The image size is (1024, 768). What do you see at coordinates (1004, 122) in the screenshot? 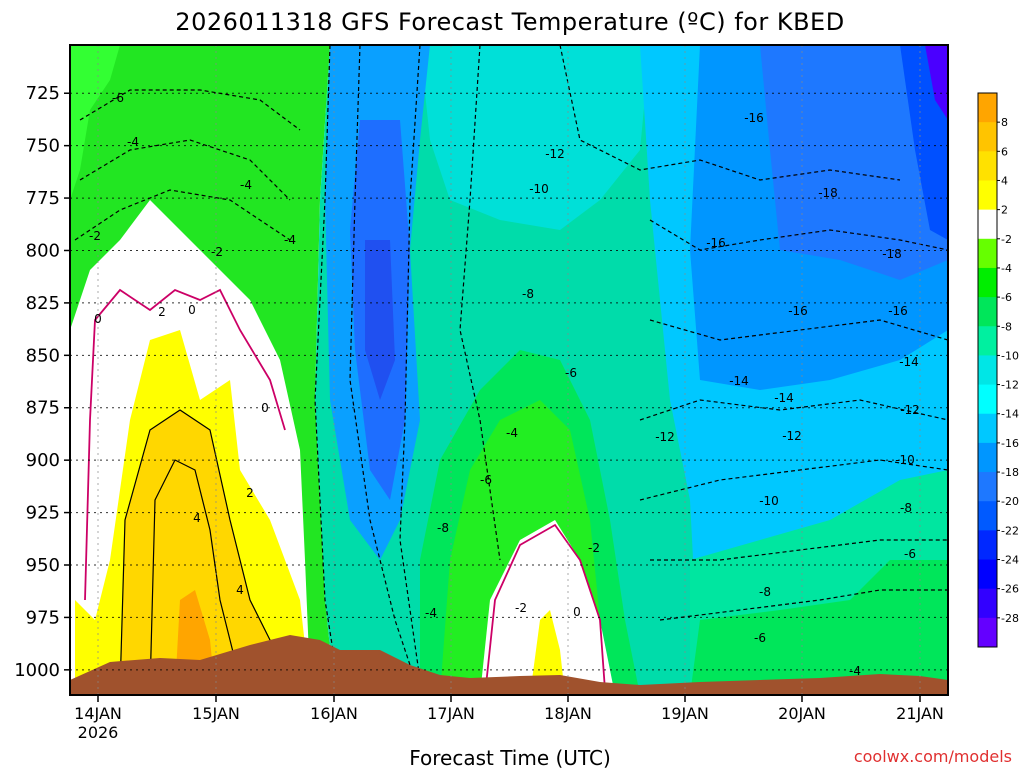
I see `colorbar-label: 8` at bounding box center [1004, 122].